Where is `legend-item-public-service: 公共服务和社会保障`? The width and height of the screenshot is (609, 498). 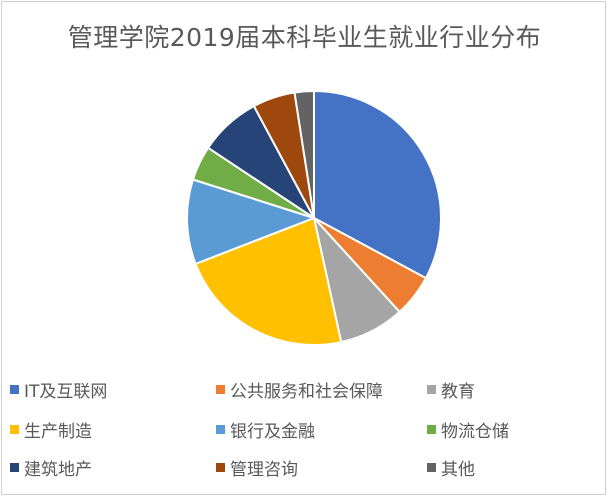
legend-item-public-service: 公共服务和社会保障 is located at coordinates (299, 389).